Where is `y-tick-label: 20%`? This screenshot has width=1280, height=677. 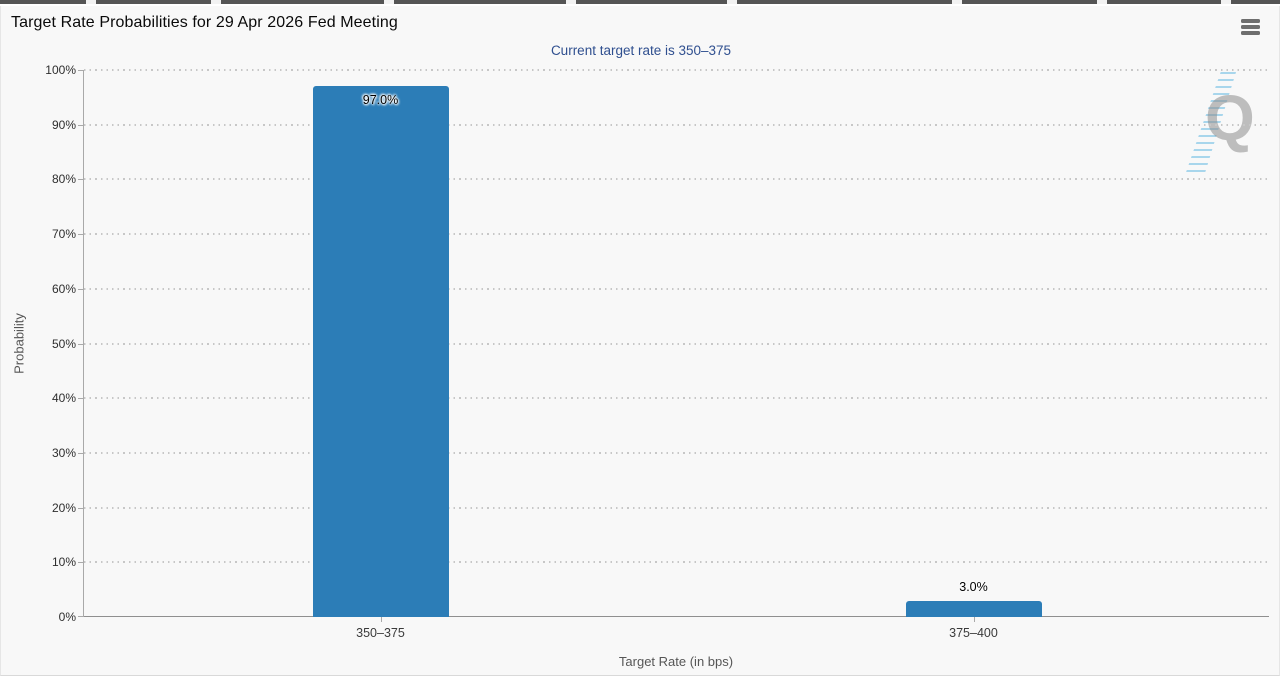
y-tick-label: 20% is located at coordinates (63, 507).